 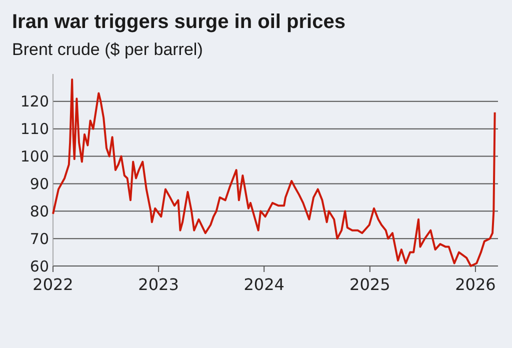 I want to click on y-tick-label: 90, so click(x=39, y=183).